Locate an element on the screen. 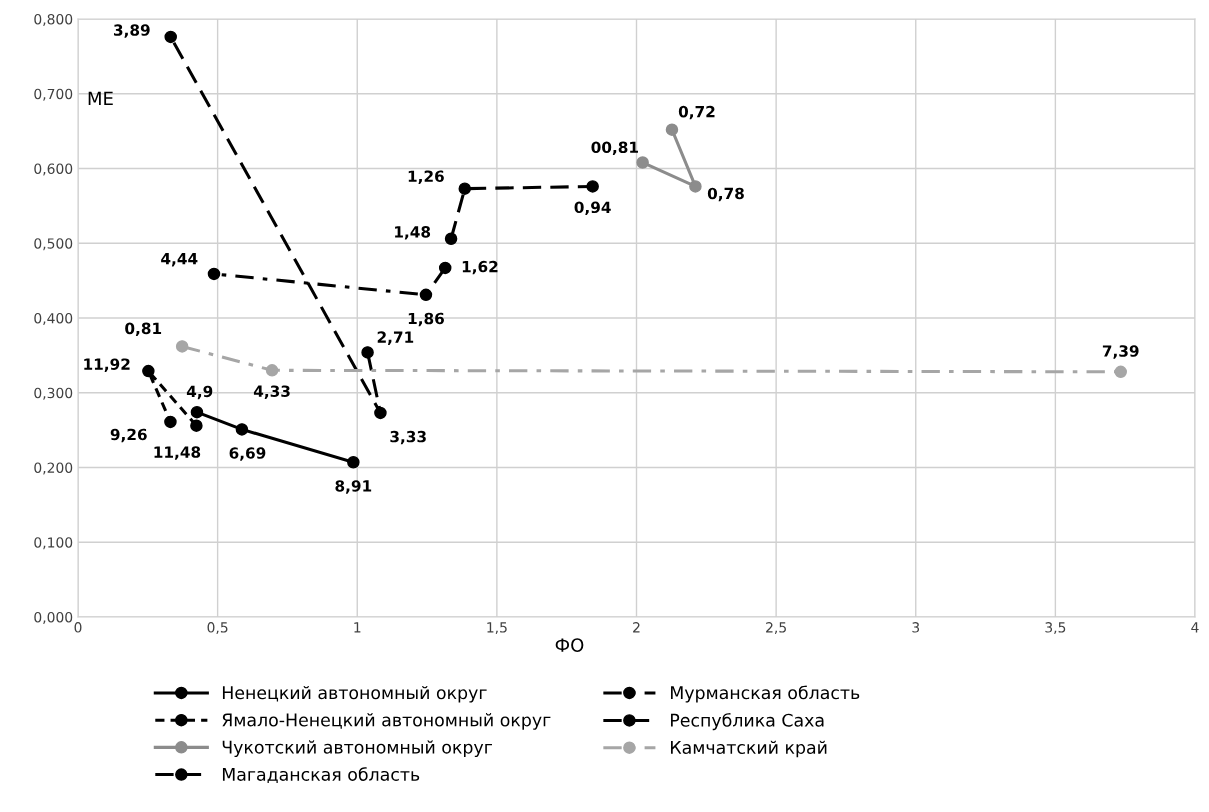  annotation: 8,91 is located at coordinates (353, 487).